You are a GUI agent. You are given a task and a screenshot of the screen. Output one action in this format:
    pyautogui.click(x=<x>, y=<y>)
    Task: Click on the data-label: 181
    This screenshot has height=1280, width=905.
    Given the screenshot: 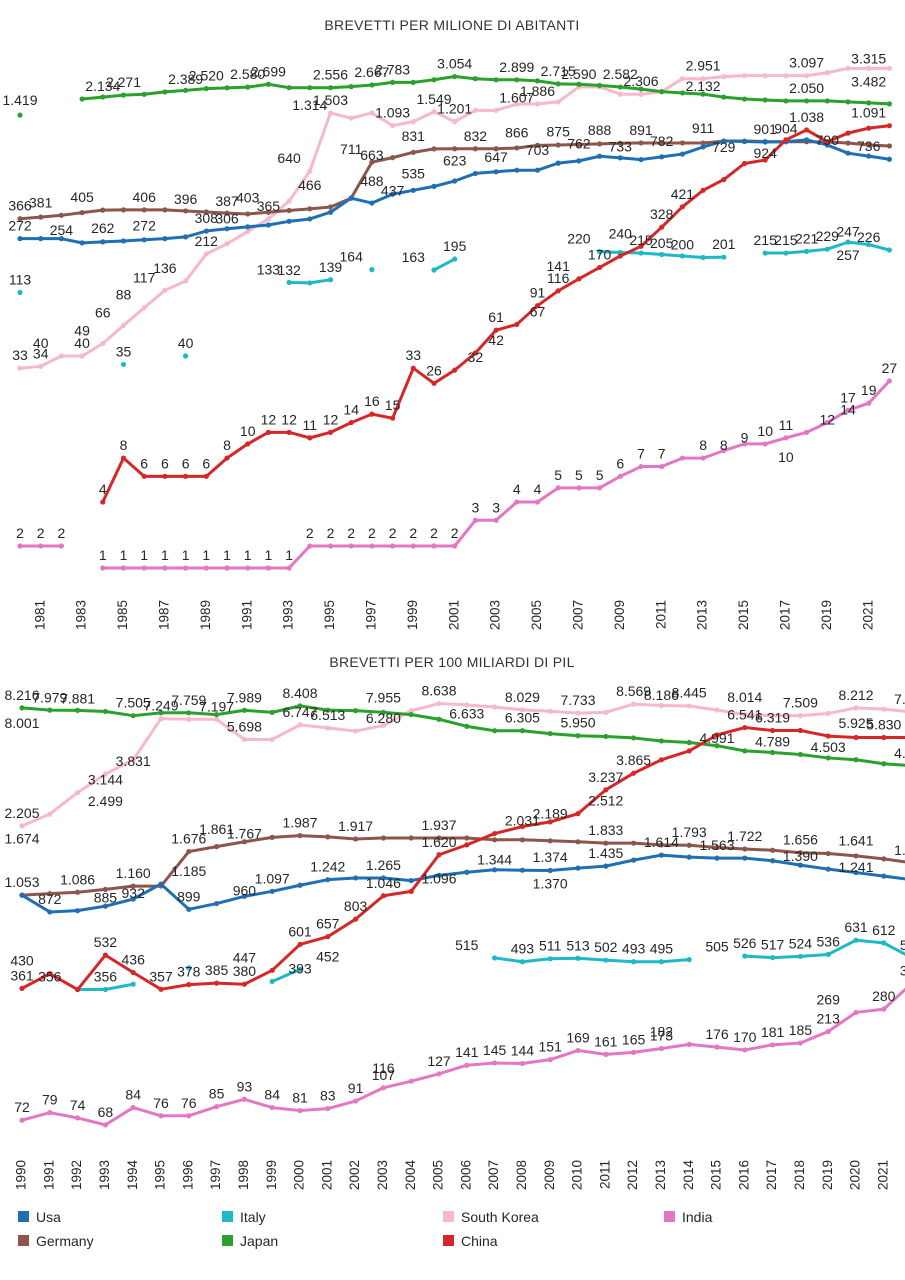 What is the action you would take?
    pyautogui.click(x=773, y=1032)
    